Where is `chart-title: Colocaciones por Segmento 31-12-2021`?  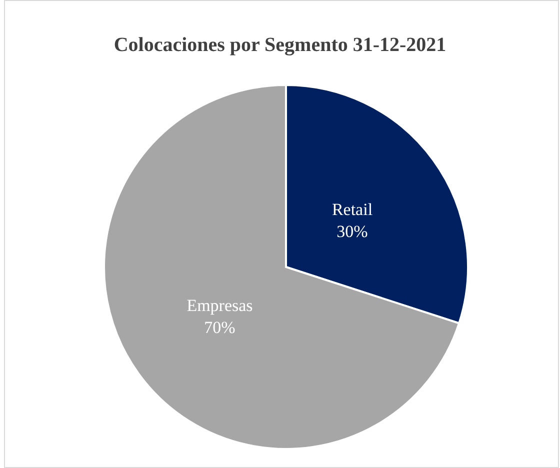
chart-title: Colocaciones por Segmento 31-12-2021 is located at coordinates (280, 45).